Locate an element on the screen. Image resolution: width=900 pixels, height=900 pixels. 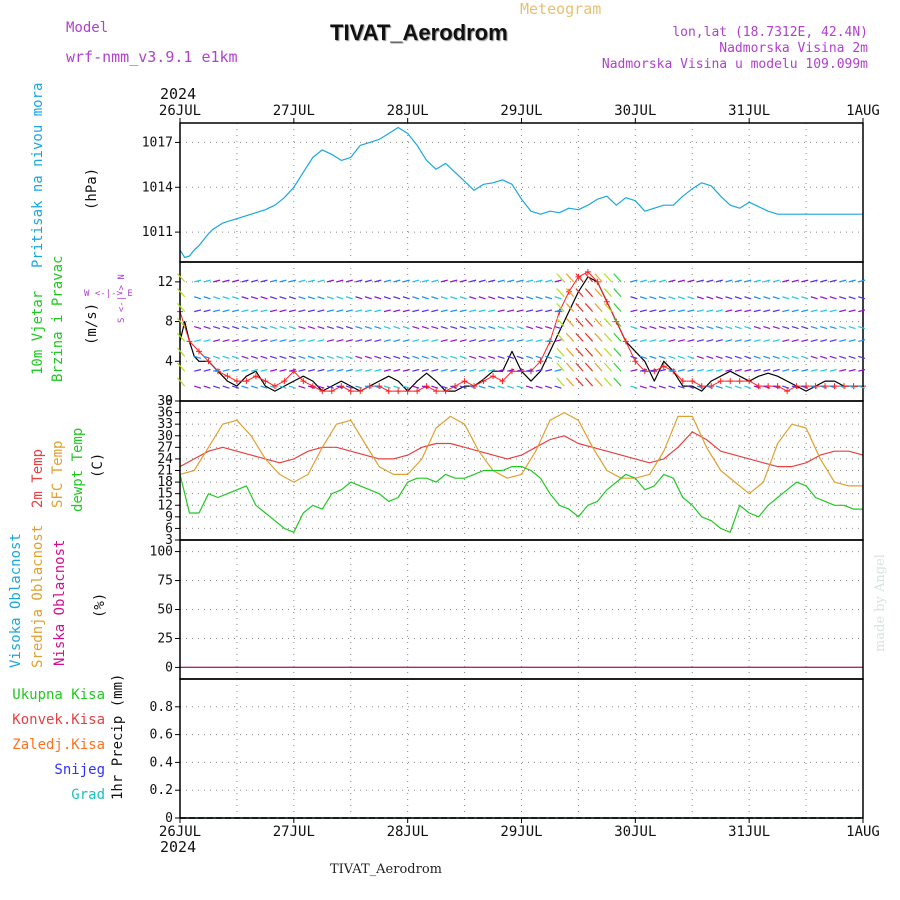
x-tick-label-top: 29JUL is located at coordinates (521, 111).